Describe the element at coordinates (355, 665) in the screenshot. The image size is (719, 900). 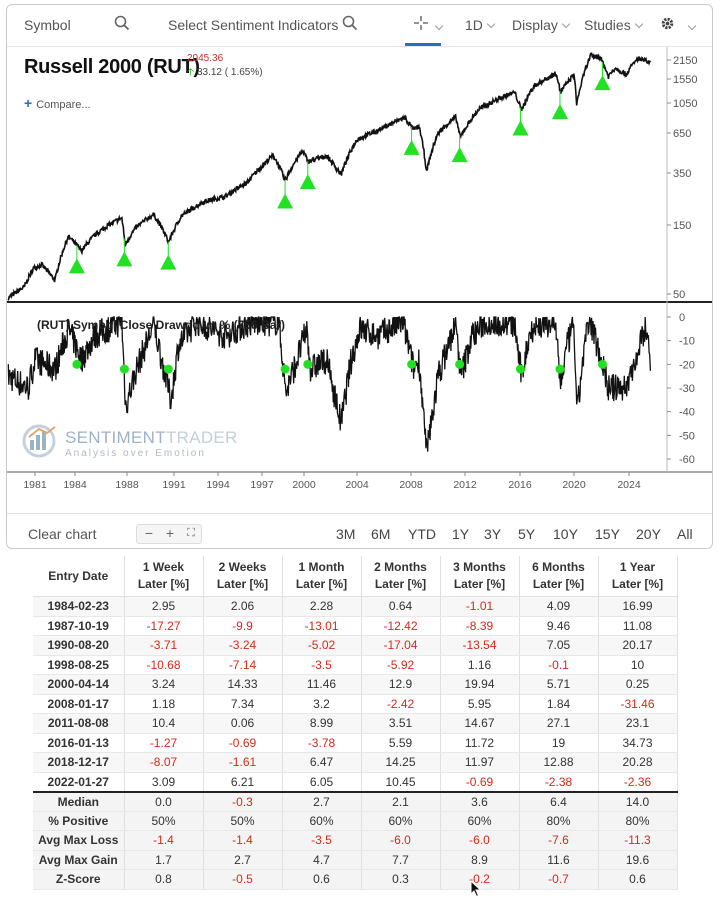
I see `table-row: 1998-08-25 -10.68 -7.14 -3.5 -5.92 1.16 -0.1 10` at that location.